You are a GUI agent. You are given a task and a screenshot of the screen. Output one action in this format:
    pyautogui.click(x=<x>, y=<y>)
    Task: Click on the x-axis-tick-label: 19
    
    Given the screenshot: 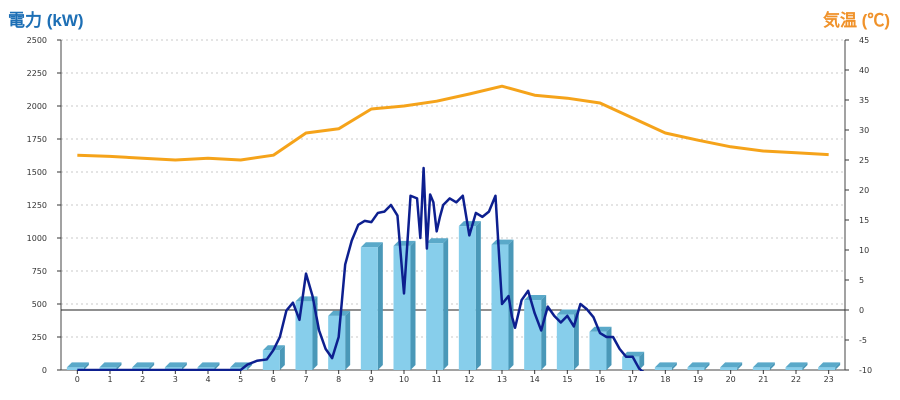 What is the action you would take?
    pyautogui.click(x=698, y=379)
    